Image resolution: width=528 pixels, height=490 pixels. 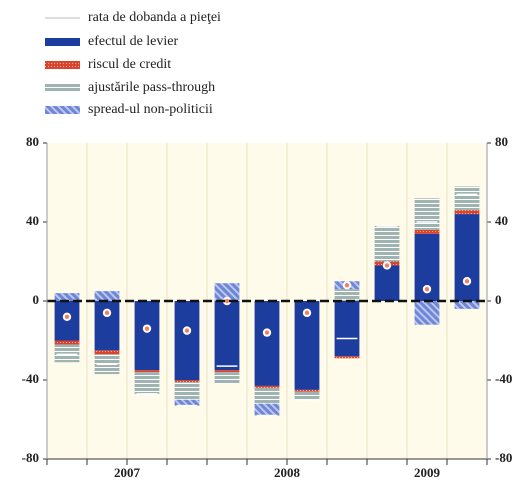 I want to click on legend-label: spread-ul non-politicii, so click(x=150, y=109).